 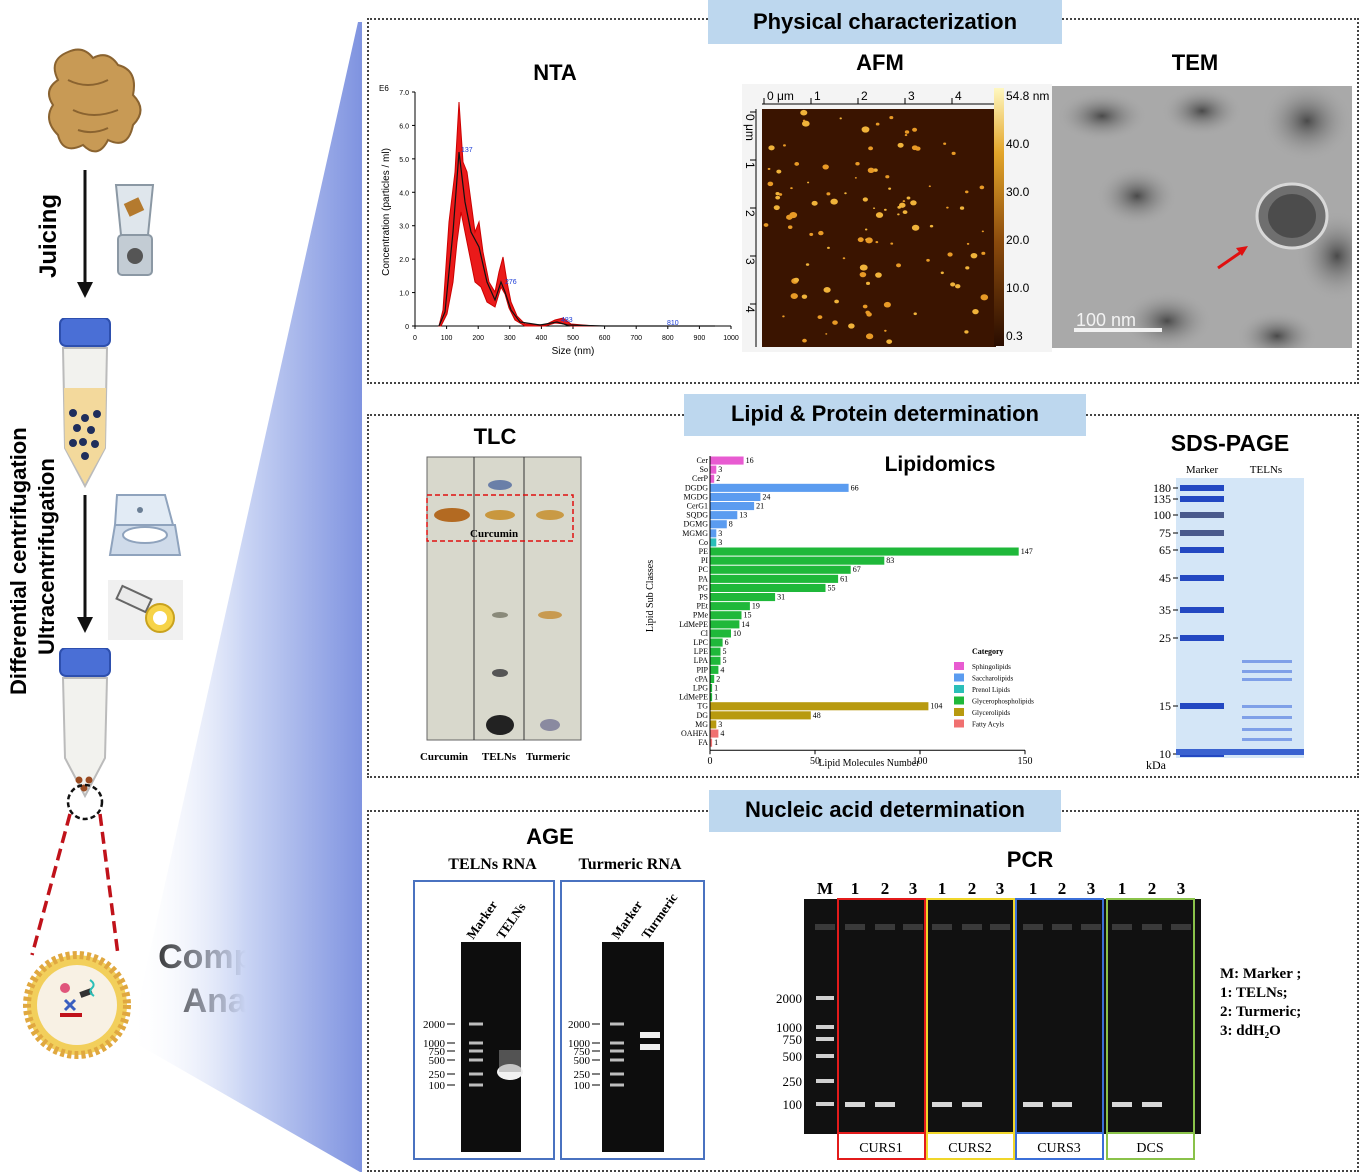 What do you see at coordinates (781, 597) in the screenshot?
I see `lipidomics-value-label: 31` at bounding box center [781, 597].